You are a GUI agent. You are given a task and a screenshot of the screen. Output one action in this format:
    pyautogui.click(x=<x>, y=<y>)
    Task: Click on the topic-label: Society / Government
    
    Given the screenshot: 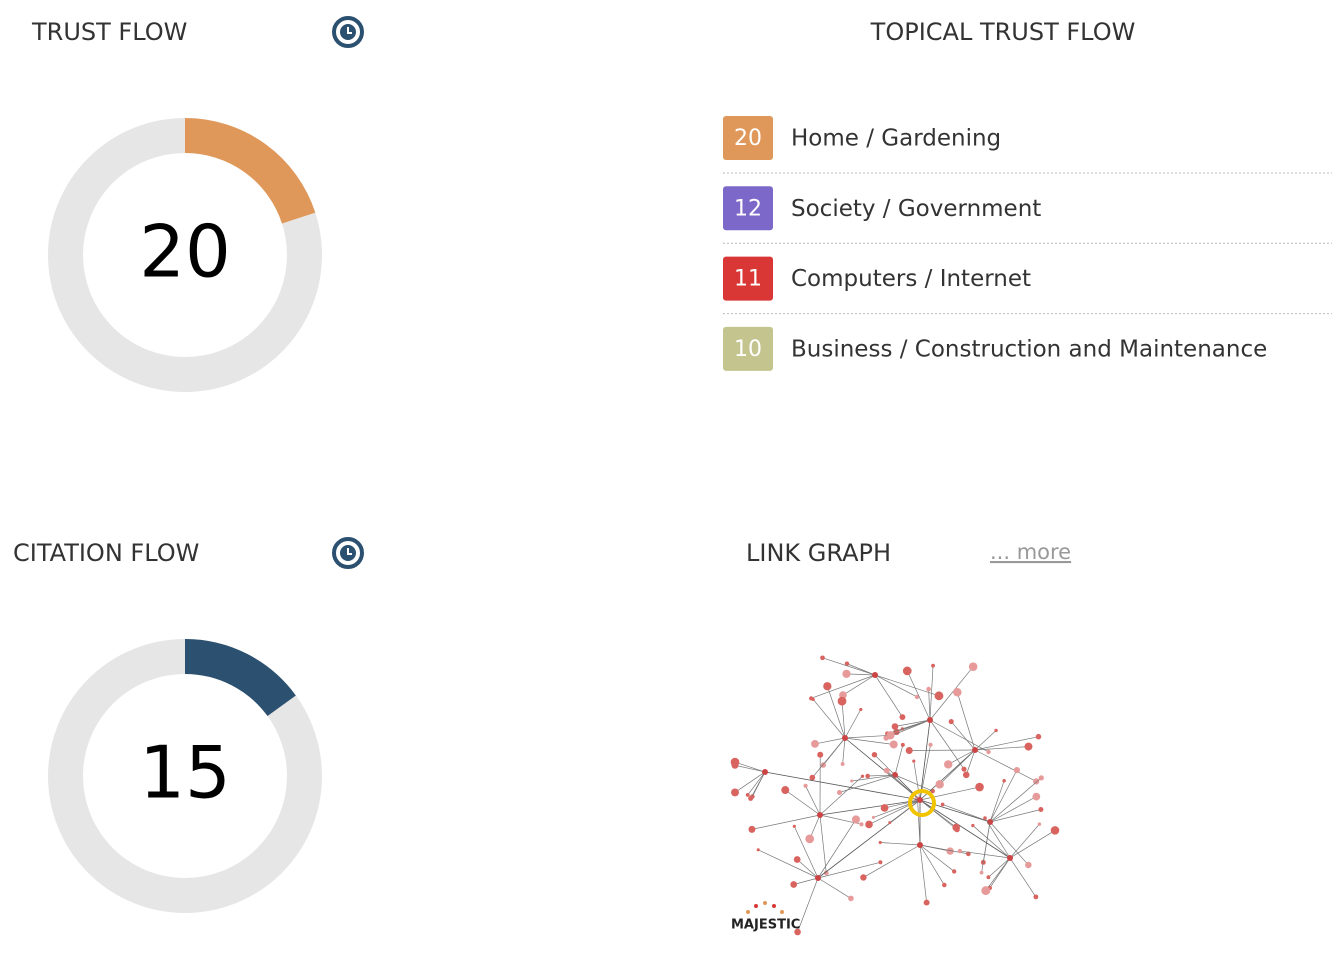 What is the action you would take?
    pyautogui.click(x=916, y=209)
    